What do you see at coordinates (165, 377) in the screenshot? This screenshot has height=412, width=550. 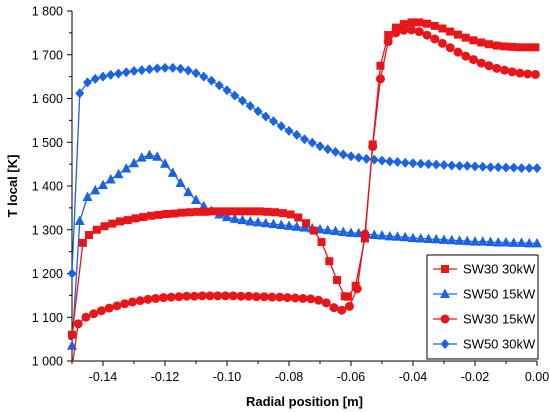 I see `x-tick-label: -0.12` at bounding box center [165, 377].